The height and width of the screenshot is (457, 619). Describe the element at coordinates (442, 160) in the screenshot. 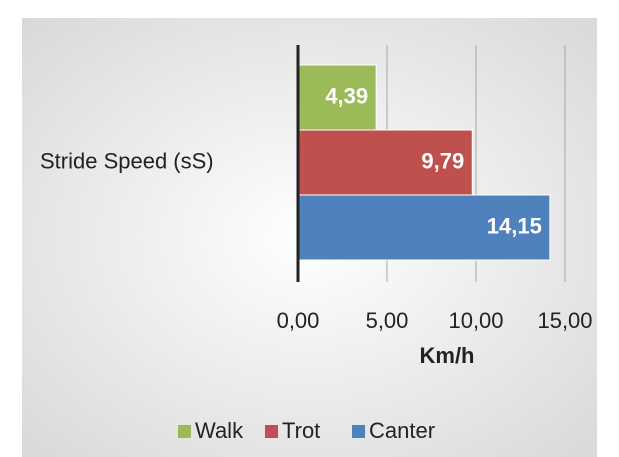

I see `data-label: 9,79` at that location.